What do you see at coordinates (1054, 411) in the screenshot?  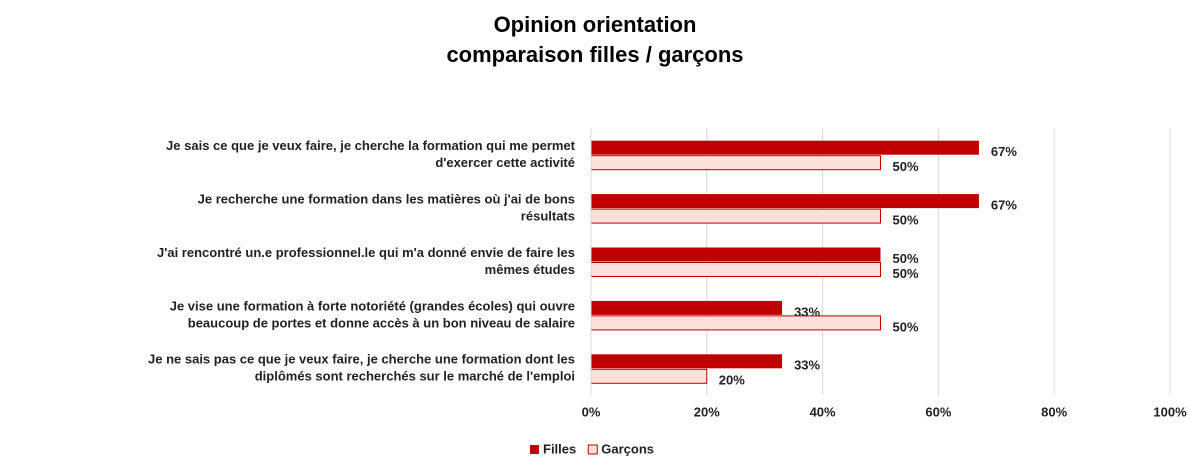 I see `x-tick-label: 80%` at bounding box center [1054, 411].